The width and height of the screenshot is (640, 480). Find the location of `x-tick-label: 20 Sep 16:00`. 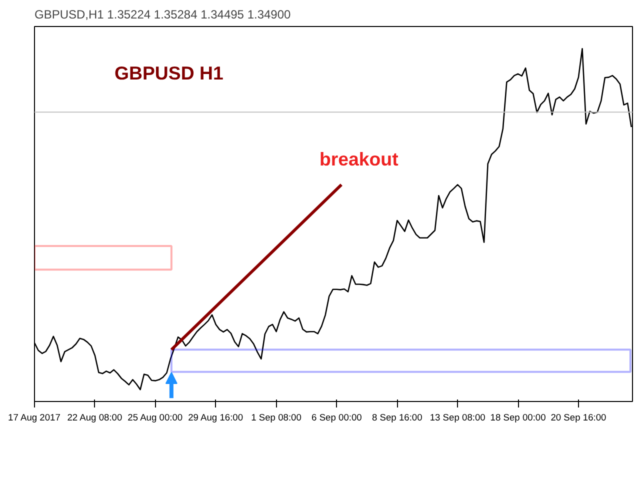

x-tick-label: 20 Sep 16:00 is located at coordinates (578, 417).